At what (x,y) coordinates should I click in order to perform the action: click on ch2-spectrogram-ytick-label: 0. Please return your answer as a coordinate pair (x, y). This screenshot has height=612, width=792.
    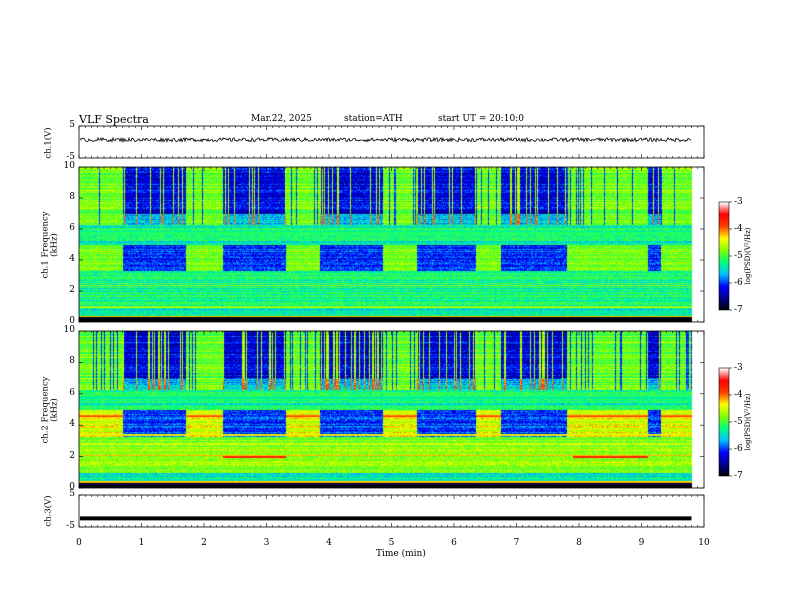
    Looking at the image, I should click on (72, 487).